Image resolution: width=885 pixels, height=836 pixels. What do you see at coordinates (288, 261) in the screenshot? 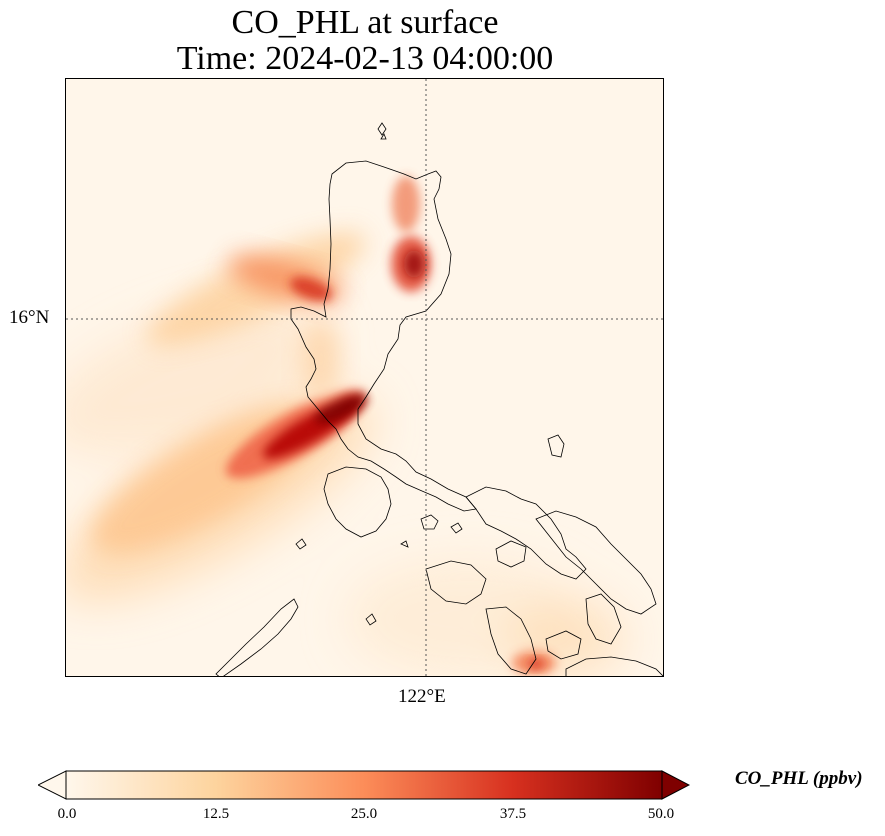
I see `plume-north` at bounding box center [288, 261].